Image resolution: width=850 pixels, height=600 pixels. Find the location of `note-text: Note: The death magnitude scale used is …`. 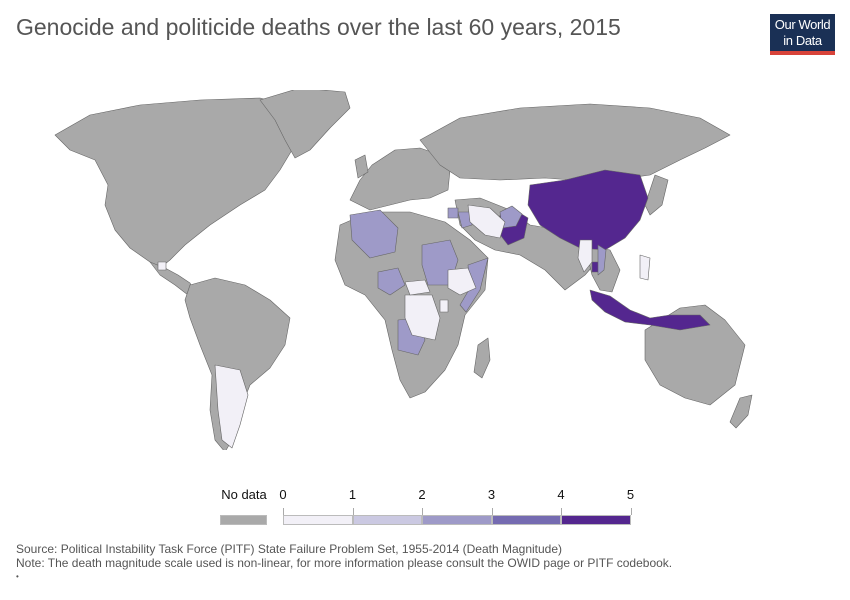

note-text: Note: The death magnitude scale used is … is located at coordinates (344, 563).